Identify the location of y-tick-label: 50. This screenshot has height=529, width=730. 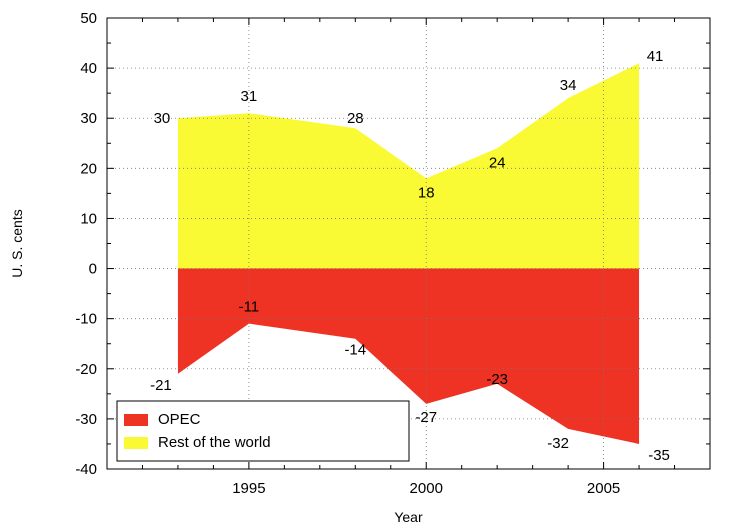
(88, 18).